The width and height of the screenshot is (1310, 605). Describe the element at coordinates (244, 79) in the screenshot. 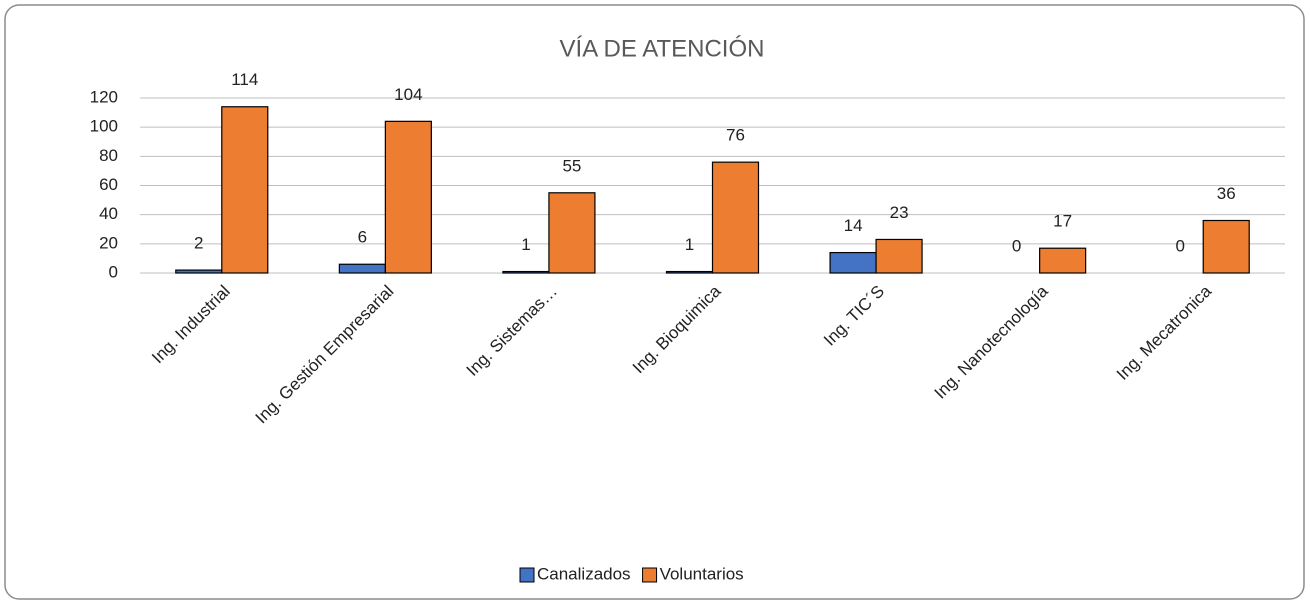

I see `data-label: 114` at that location.